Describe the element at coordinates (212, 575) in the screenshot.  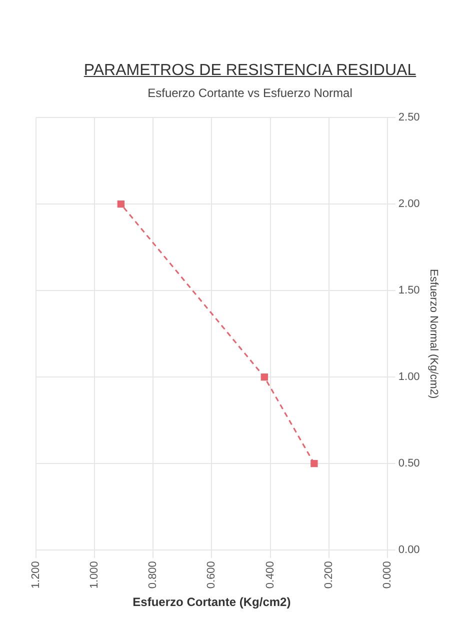
I see `x-tick-label: 0.600` at that location.